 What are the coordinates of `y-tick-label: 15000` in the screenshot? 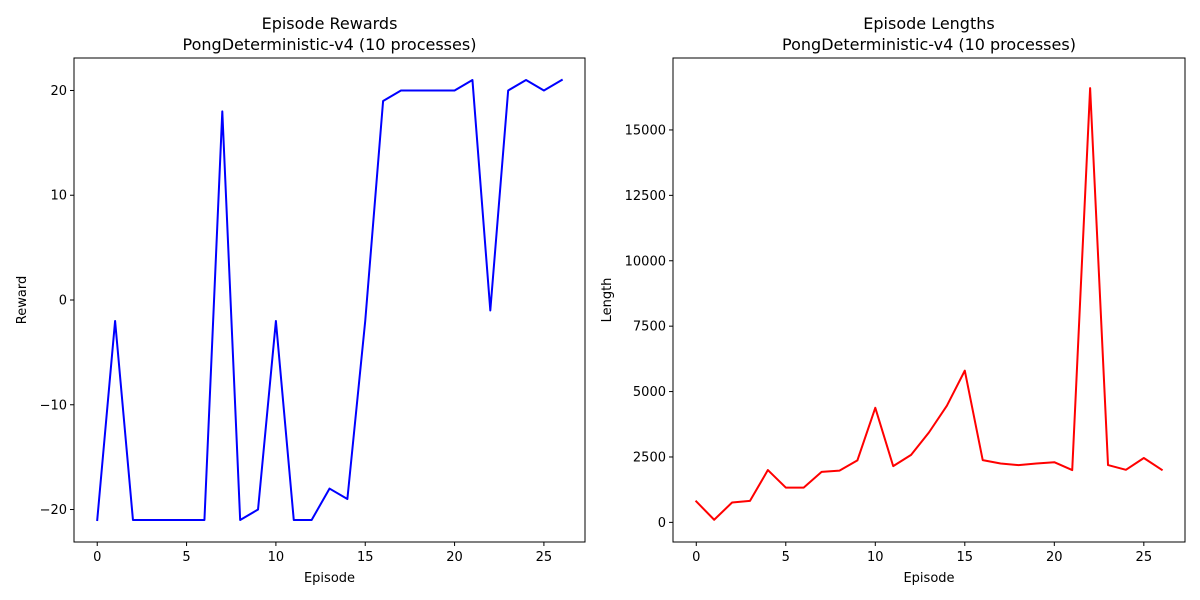 It's located at (645, 130).